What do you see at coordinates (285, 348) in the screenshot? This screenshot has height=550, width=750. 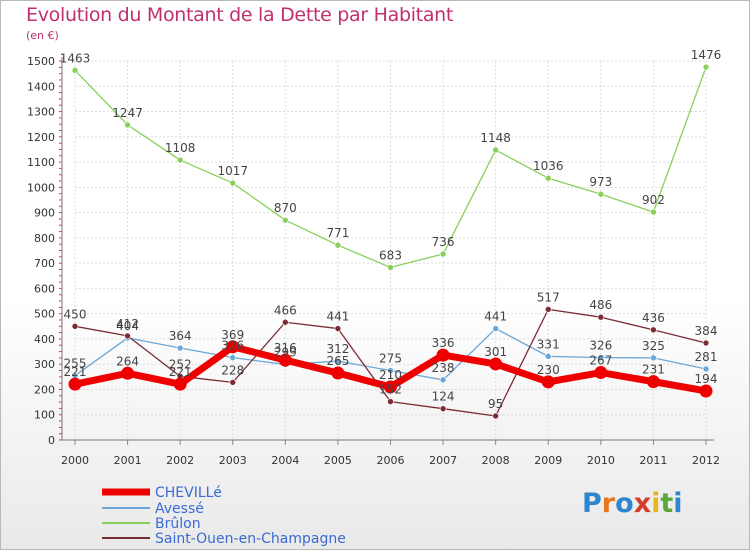 I see `data-label: 316` at bounding box center [285, 348].